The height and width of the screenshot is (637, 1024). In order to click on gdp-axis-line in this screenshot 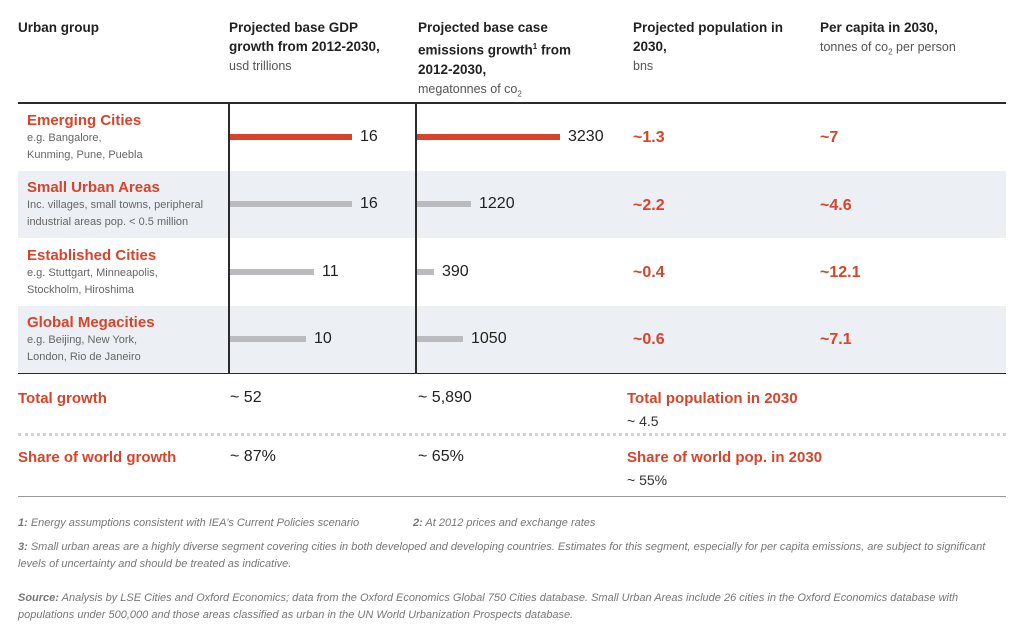, I will do `click(229, 238)`.